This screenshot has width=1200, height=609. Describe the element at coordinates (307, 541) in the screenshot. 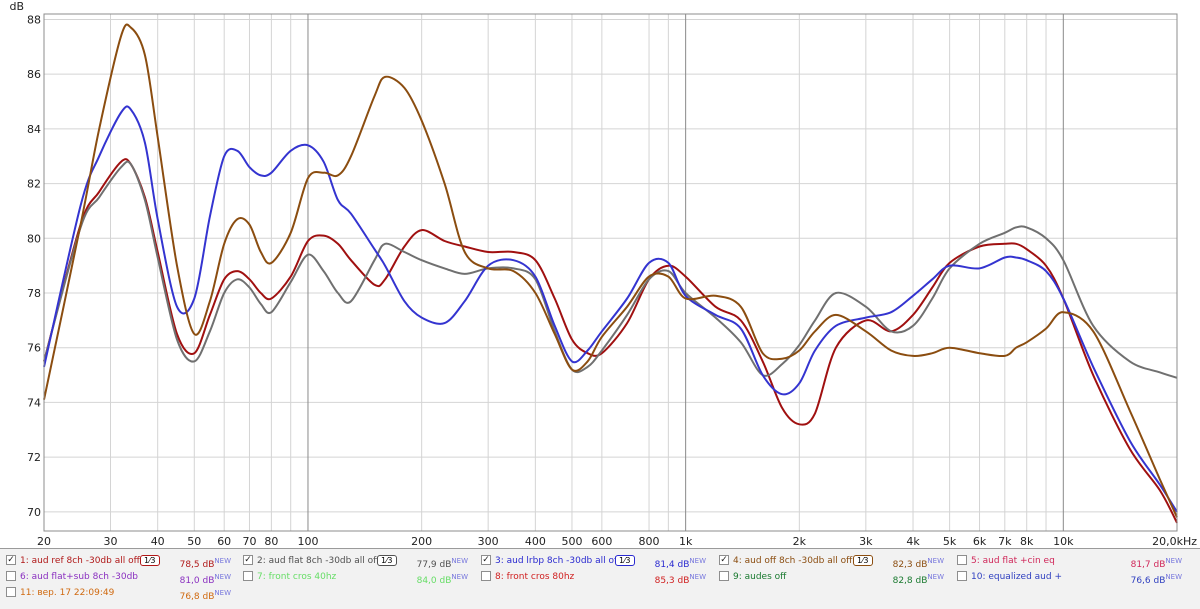

I see `x-tick-label: 100` at that location.